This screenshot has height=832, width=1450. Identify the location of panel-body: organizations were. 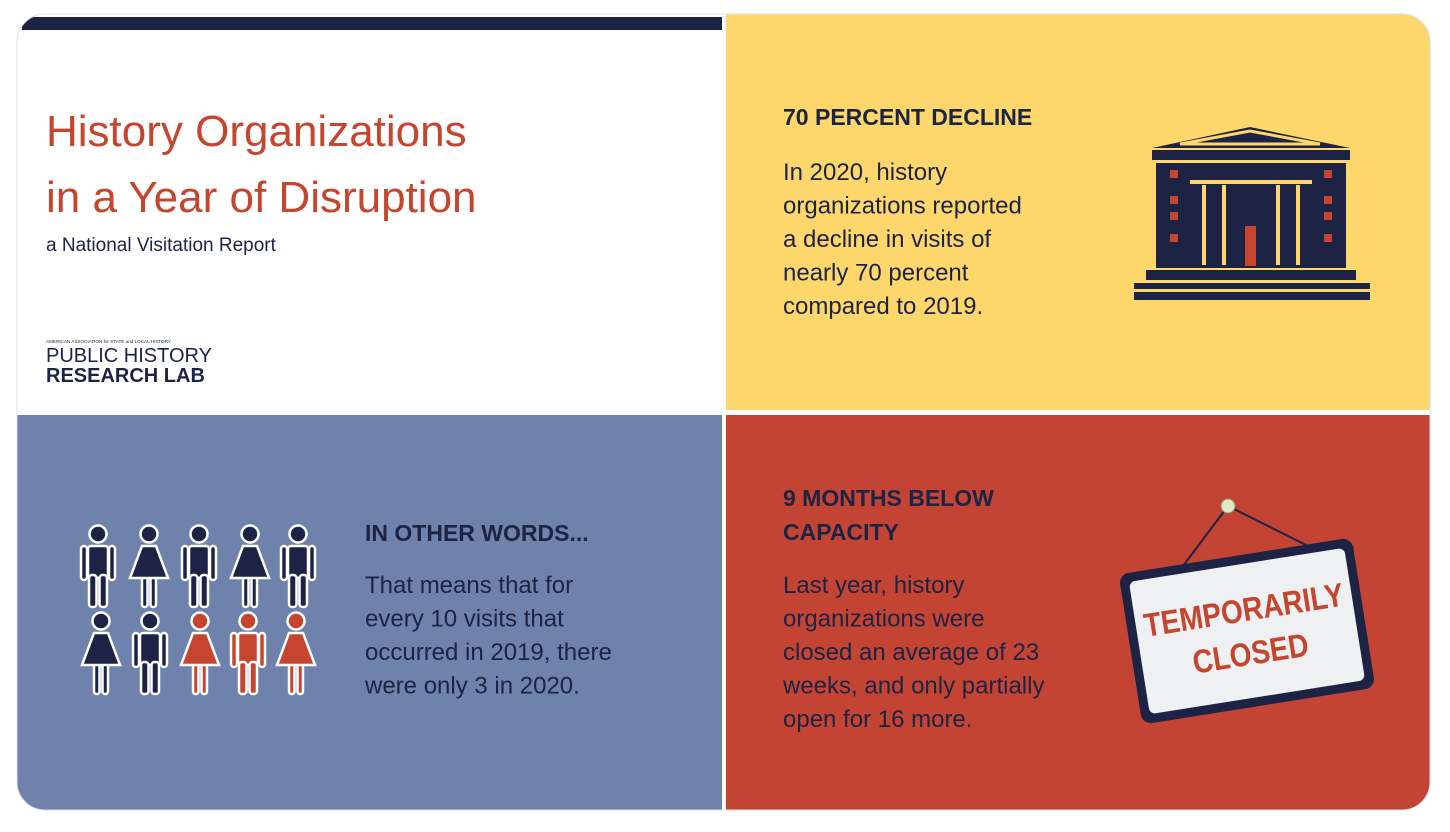
(883, 619).